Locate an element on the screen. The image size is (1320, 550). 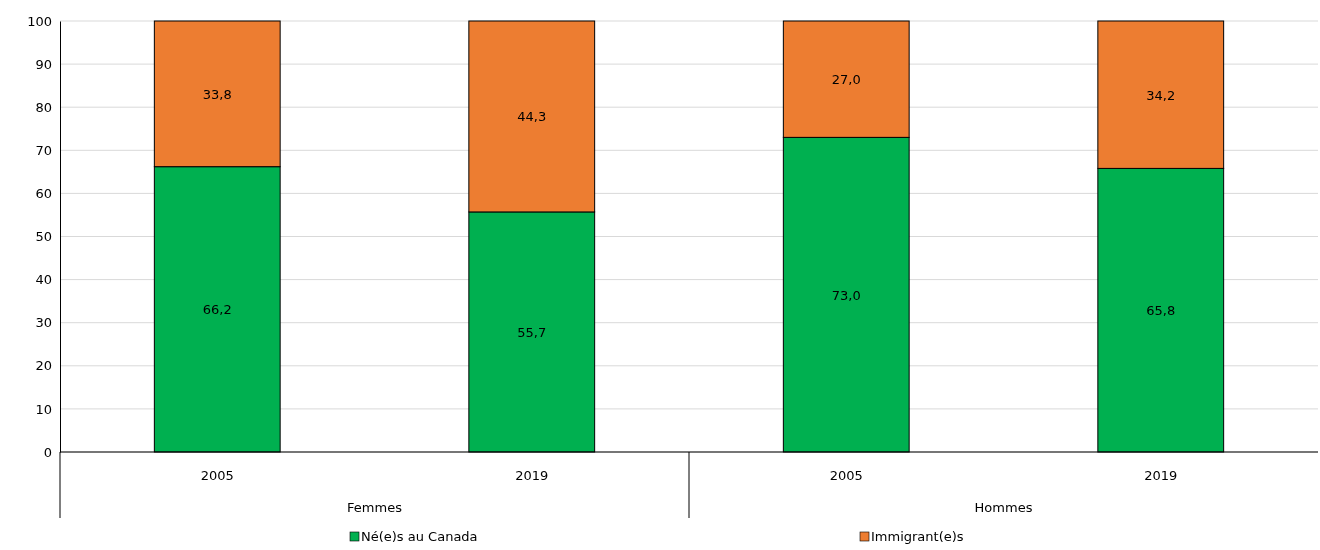
y-tick-label: 70 is located at coordinates (43, 150).